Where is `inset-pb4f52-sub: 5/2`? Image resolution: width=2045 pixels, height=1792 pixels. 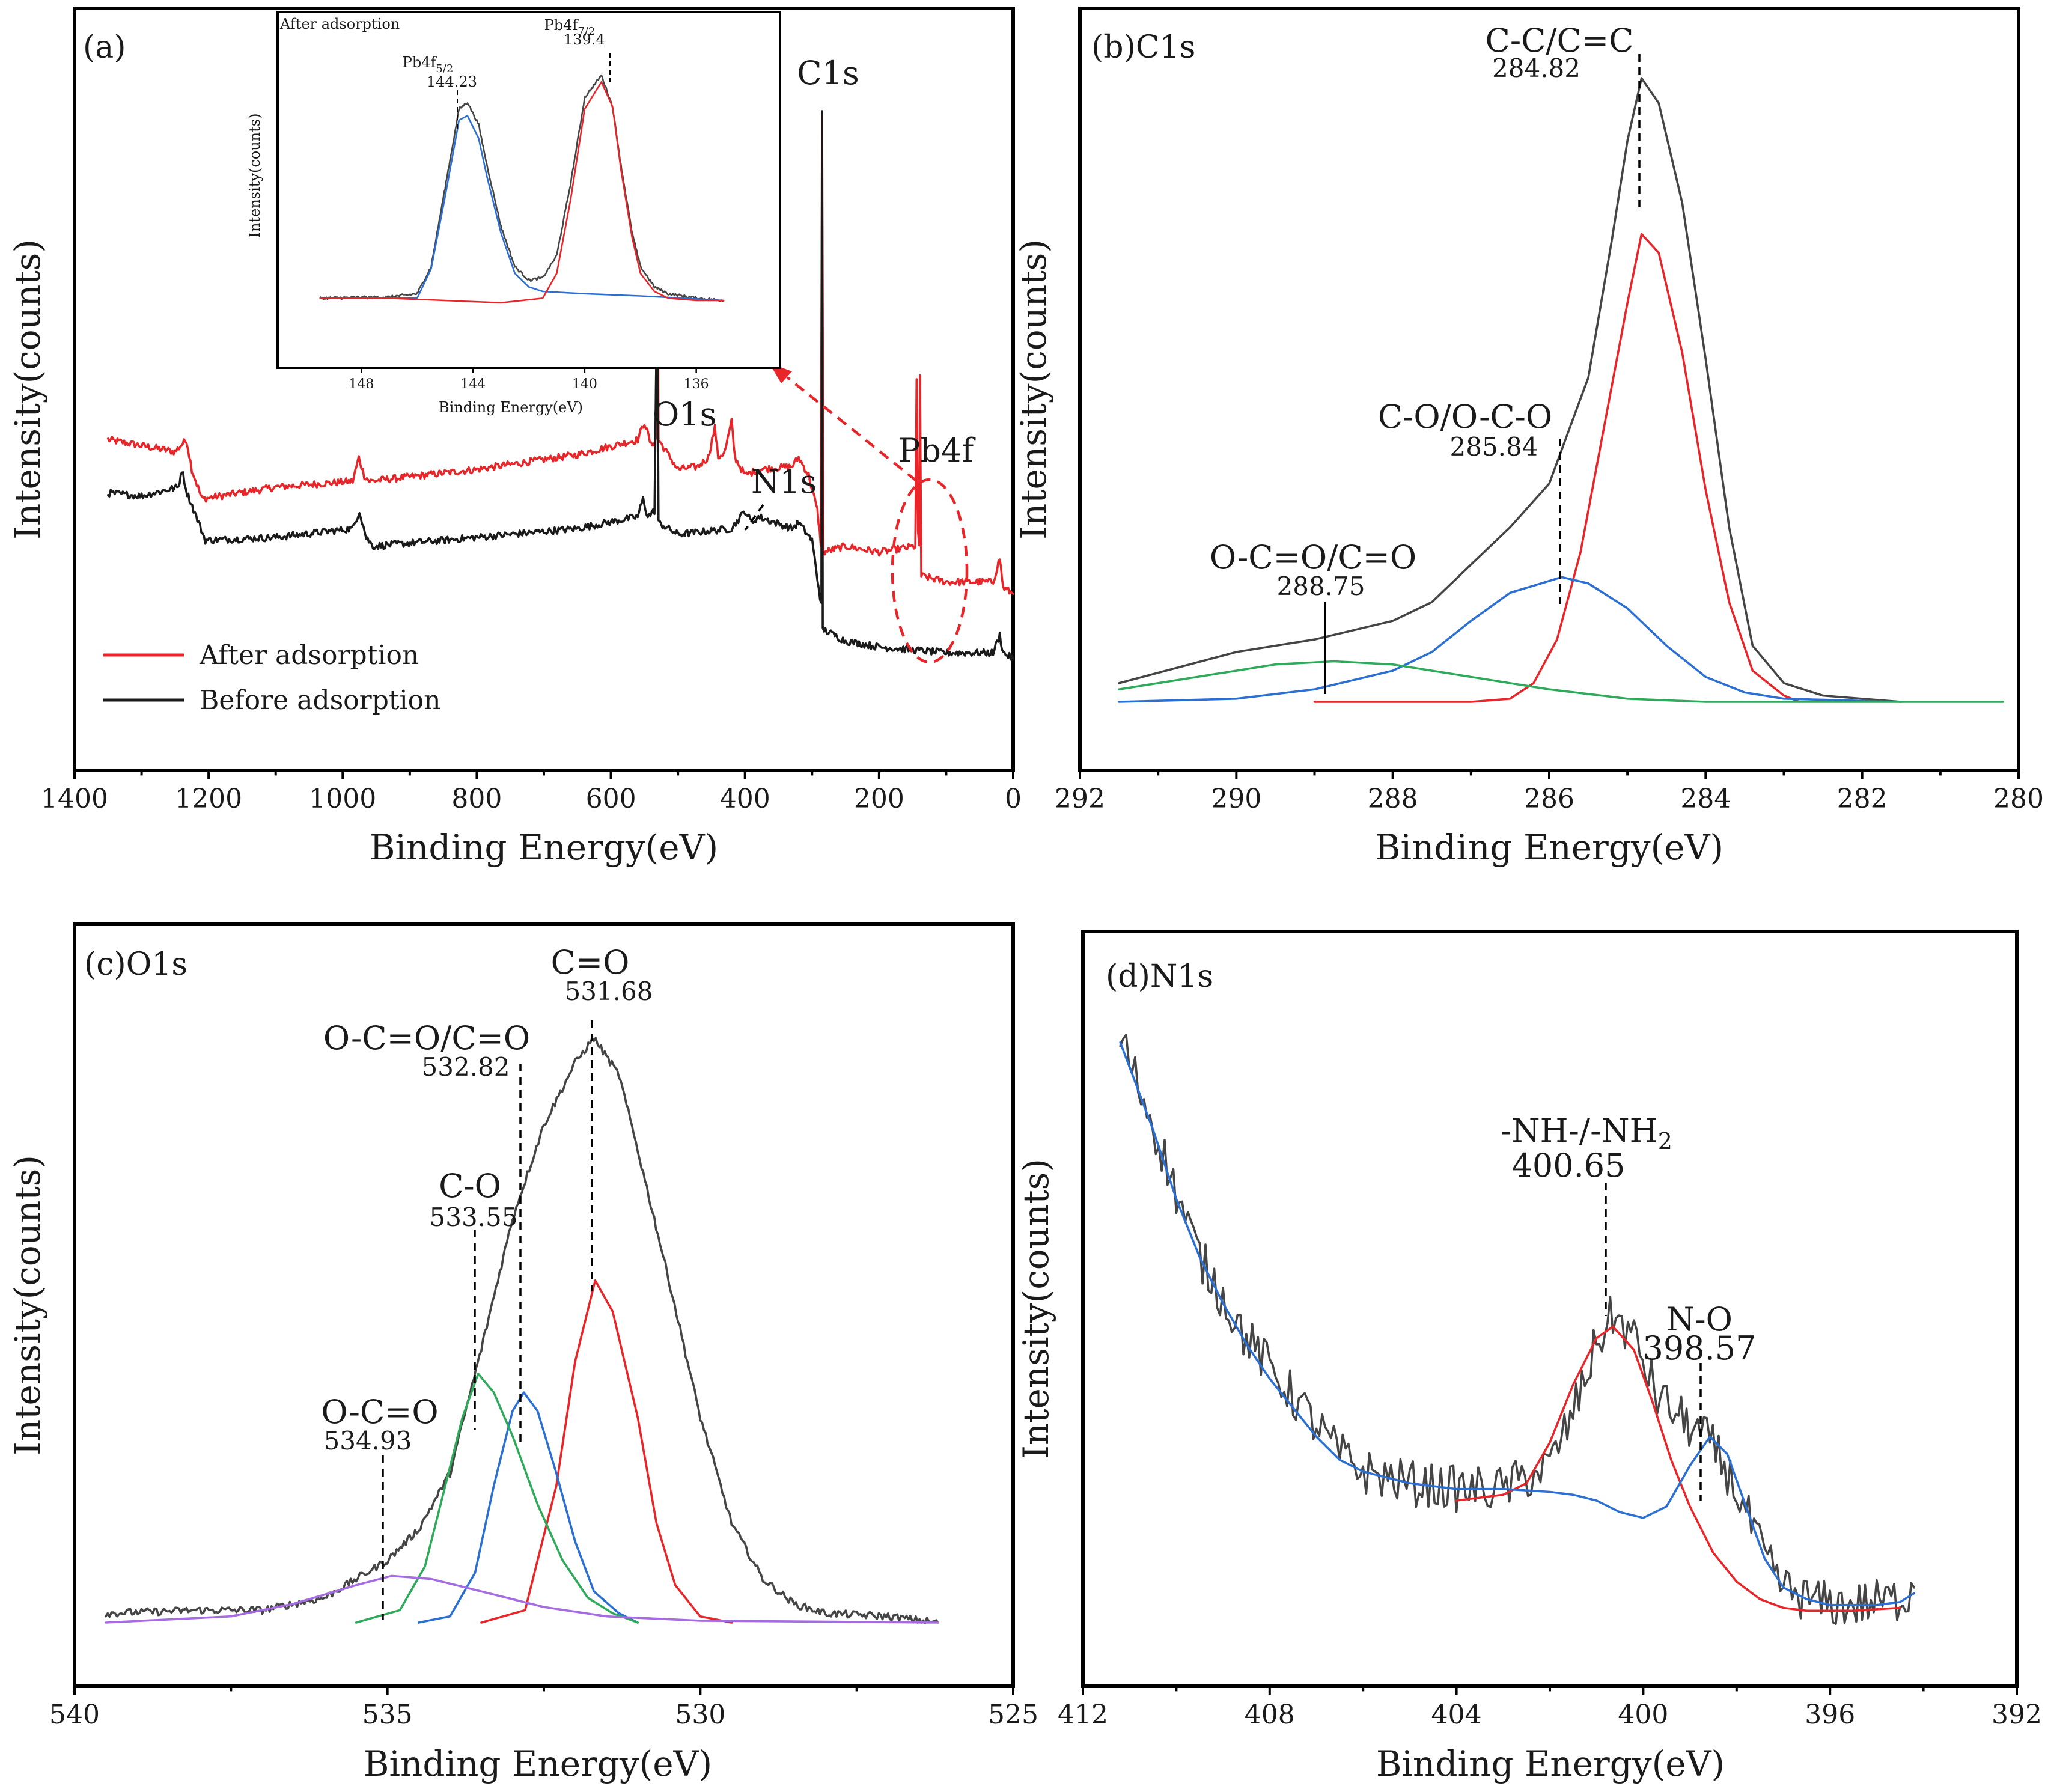 inset-pb4f52-sub: 5/2 is located at coordinates (444, 68).